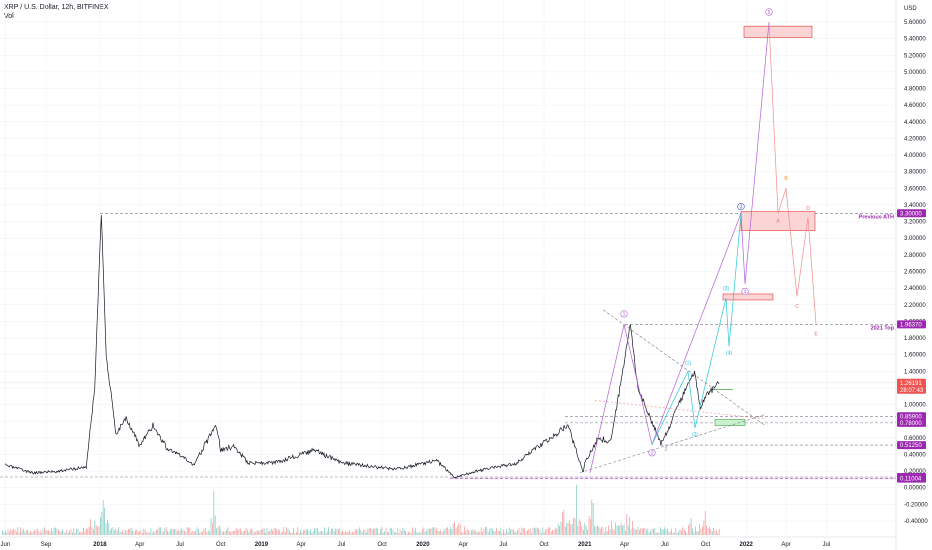 This screenshot has width=932, height=550. Describe the element at coordinates (826, 545) in the screenshot. I see `time-tick-label: Jul` at that location.